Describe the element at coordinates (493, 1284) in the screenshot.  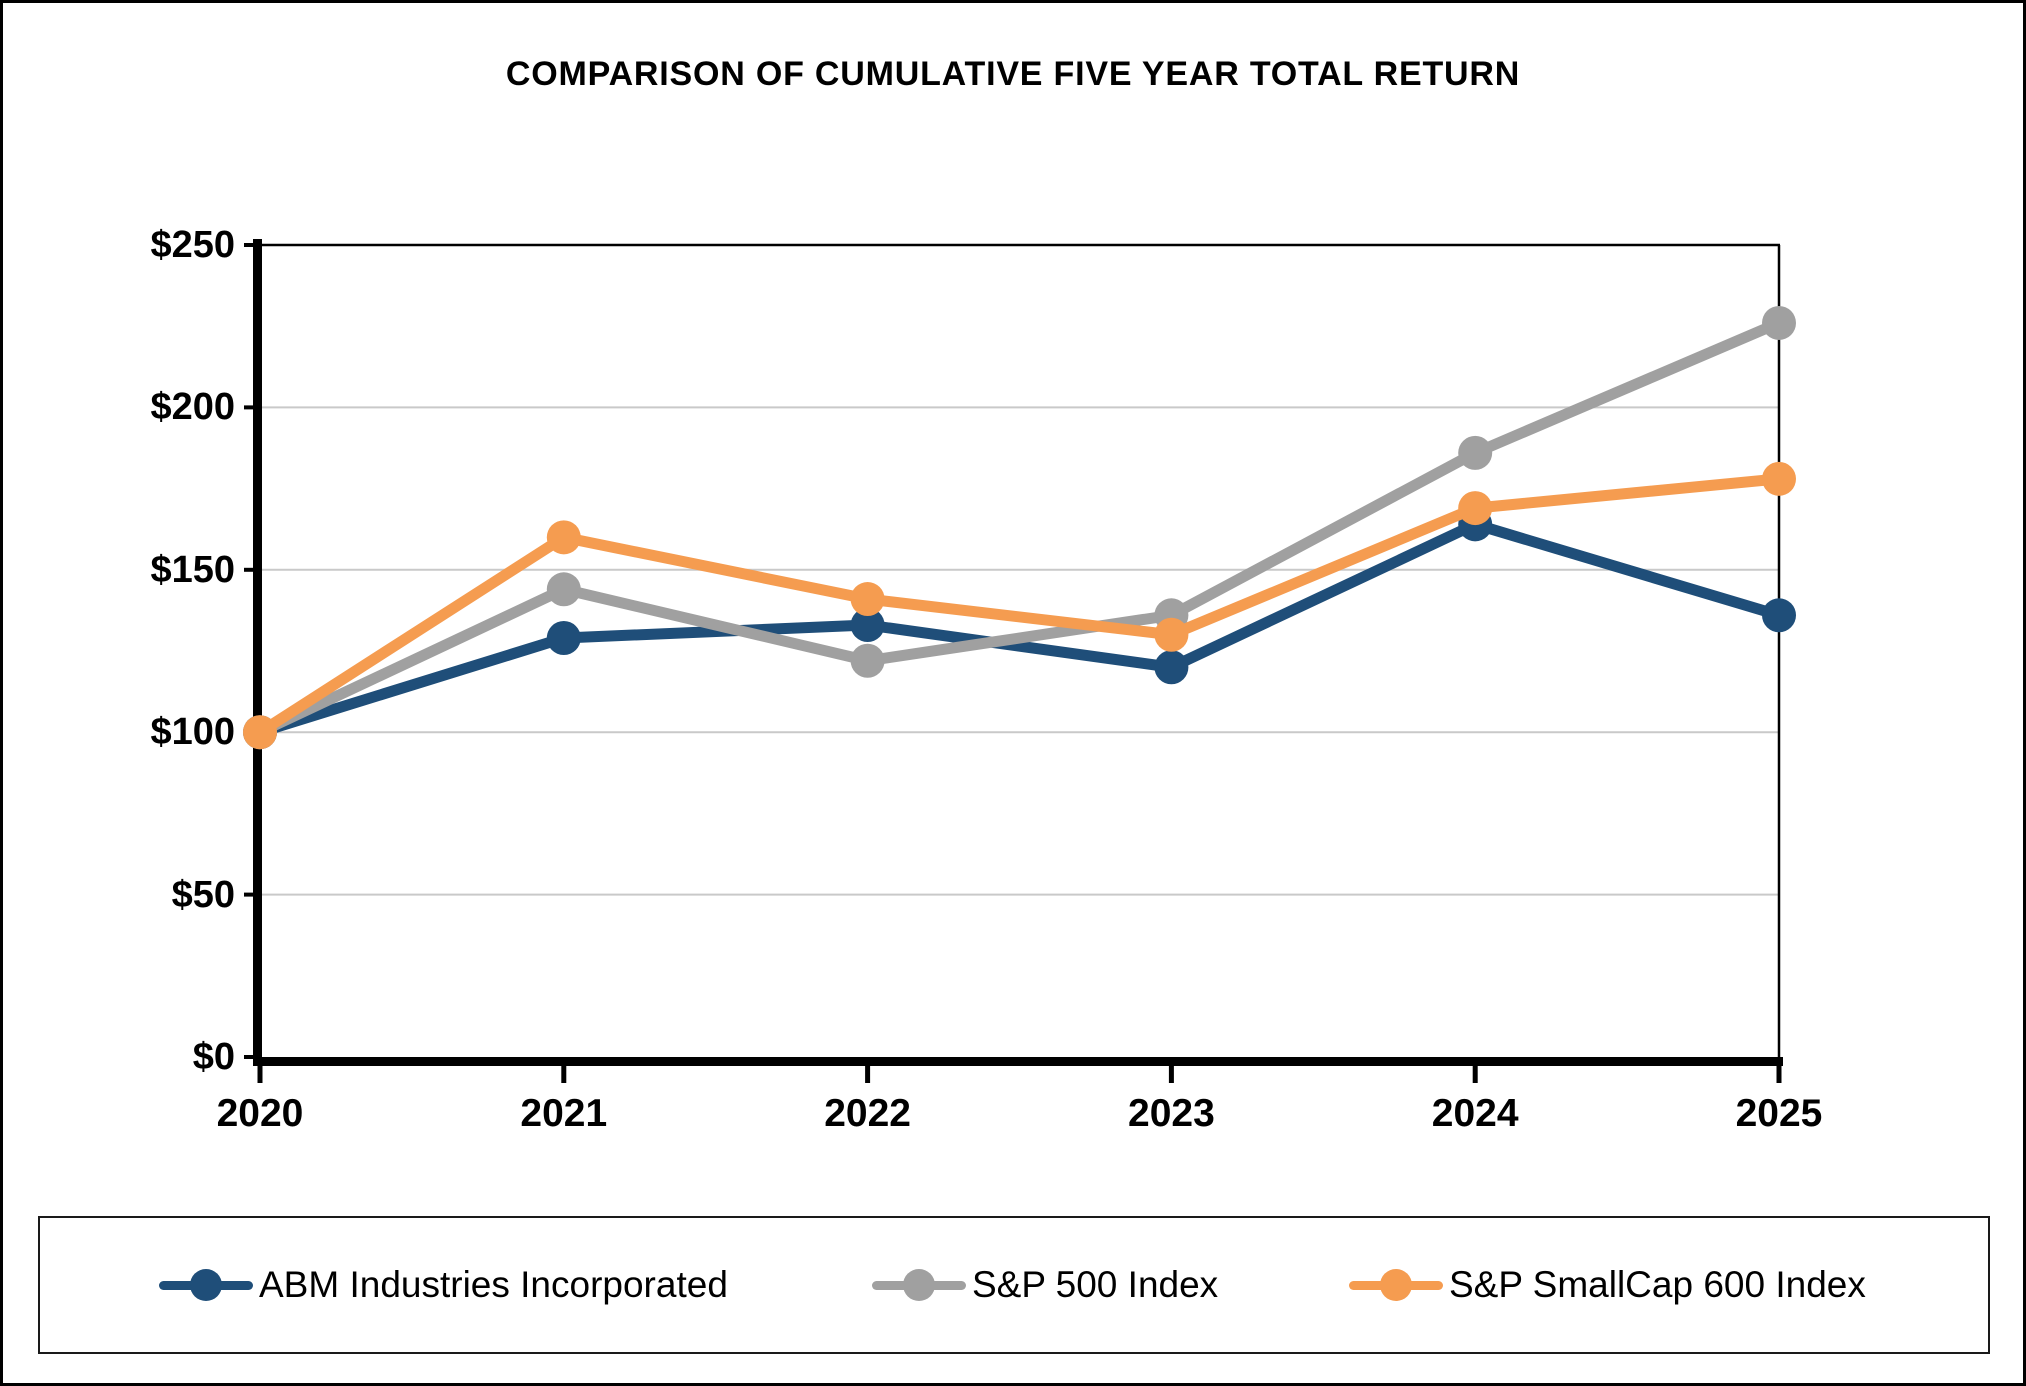
I see `legend-label-abm: ABM Industries Incorporated` at that location.